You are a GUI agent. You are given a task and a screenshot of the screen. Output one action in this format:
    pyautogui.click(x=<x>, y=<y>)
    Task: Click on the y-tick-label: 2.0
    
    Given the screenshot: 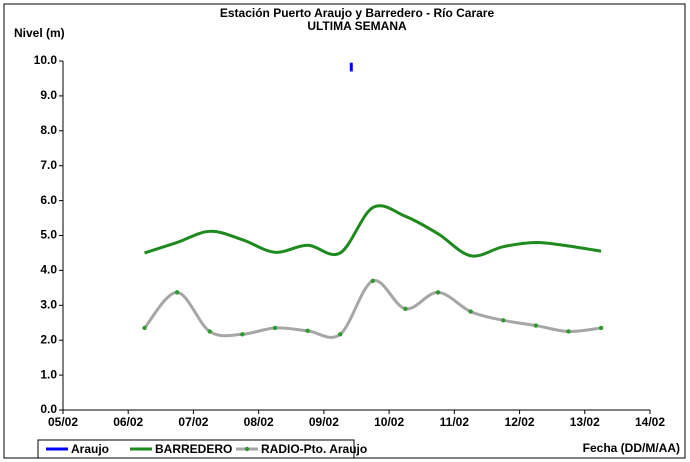 What is the action you would take?
    pyautogui.click(x=48, y=339)
    